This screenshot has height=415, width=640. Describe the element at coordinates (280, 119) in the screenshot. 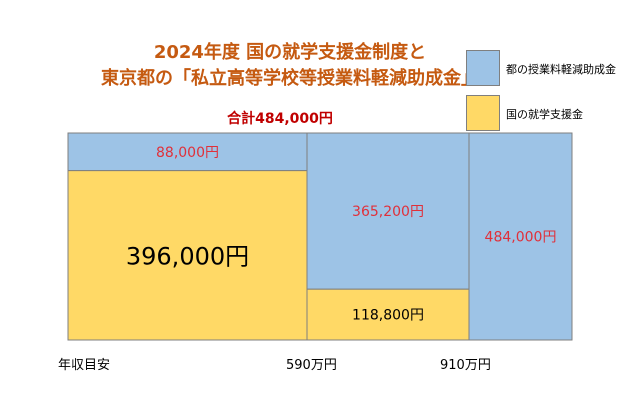

I see `total-label: 合計484,000円` at that location.